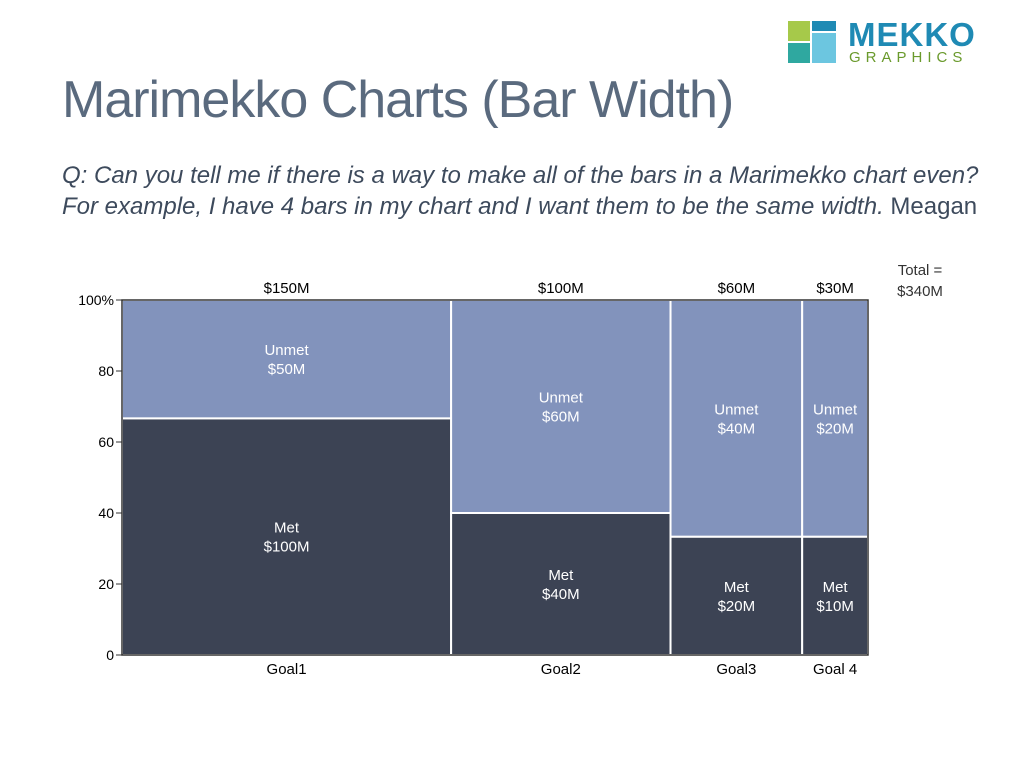 The width and height of the screenshot is (1024, 768). Describe the element at coordinates (934, 206) in the screenshot. I see `question-asker: Meagan` at that location.